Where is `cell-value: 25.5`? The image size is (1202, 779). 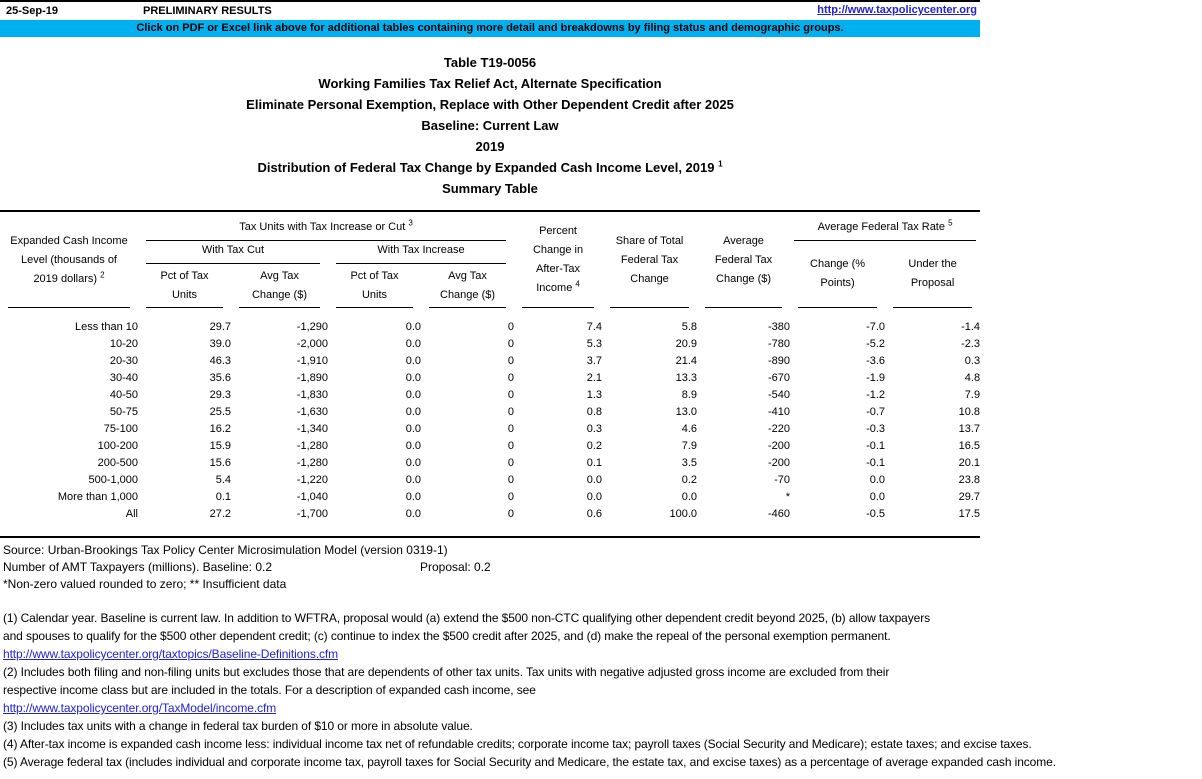
cell-value: 25.5 is located at coordinates (220, 412).